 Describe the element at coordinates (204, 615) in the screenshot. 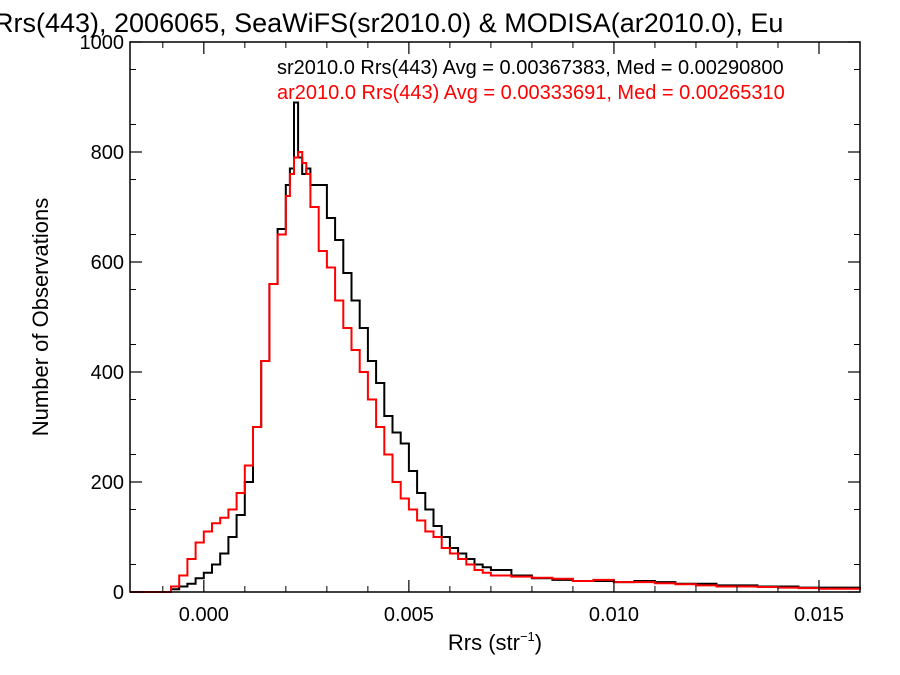

I see `x-tick-label: 0.000` at that location.